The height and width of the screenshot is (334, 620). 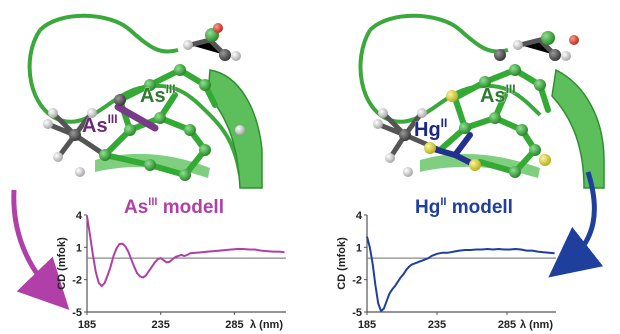 I want to click on as-as-bond, so click(x=136, y=117).